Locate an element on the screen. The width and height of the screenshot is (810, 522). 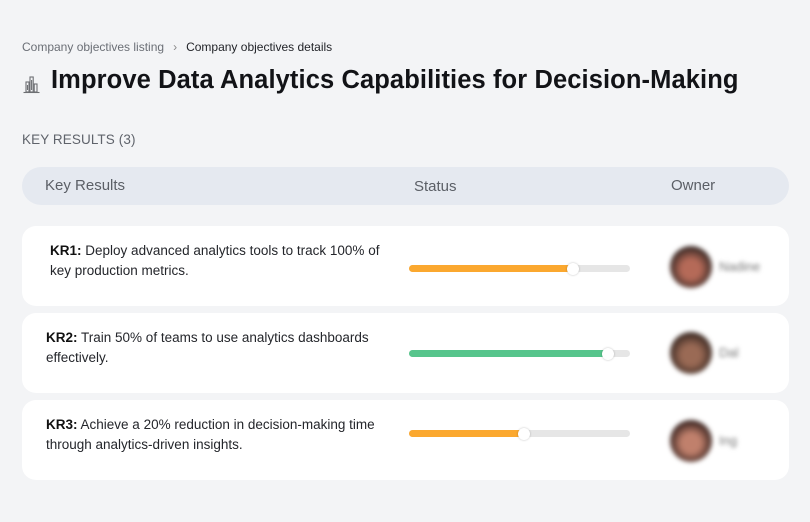
owner-name: Dal is located at coordinates (729, 352).